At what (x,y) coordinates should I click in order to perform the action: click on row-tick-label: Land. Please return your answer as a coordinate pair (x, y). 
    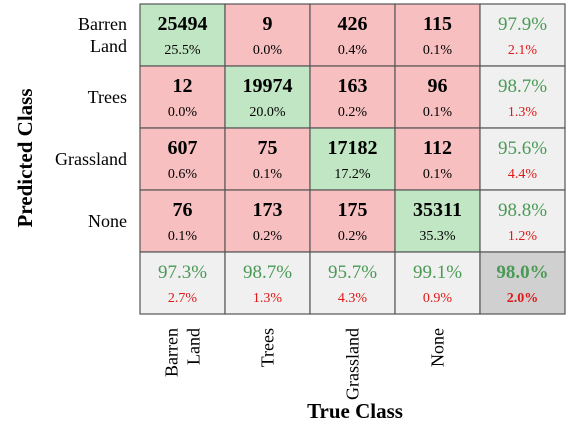
    Looking at the image, I should click on (108, 46).